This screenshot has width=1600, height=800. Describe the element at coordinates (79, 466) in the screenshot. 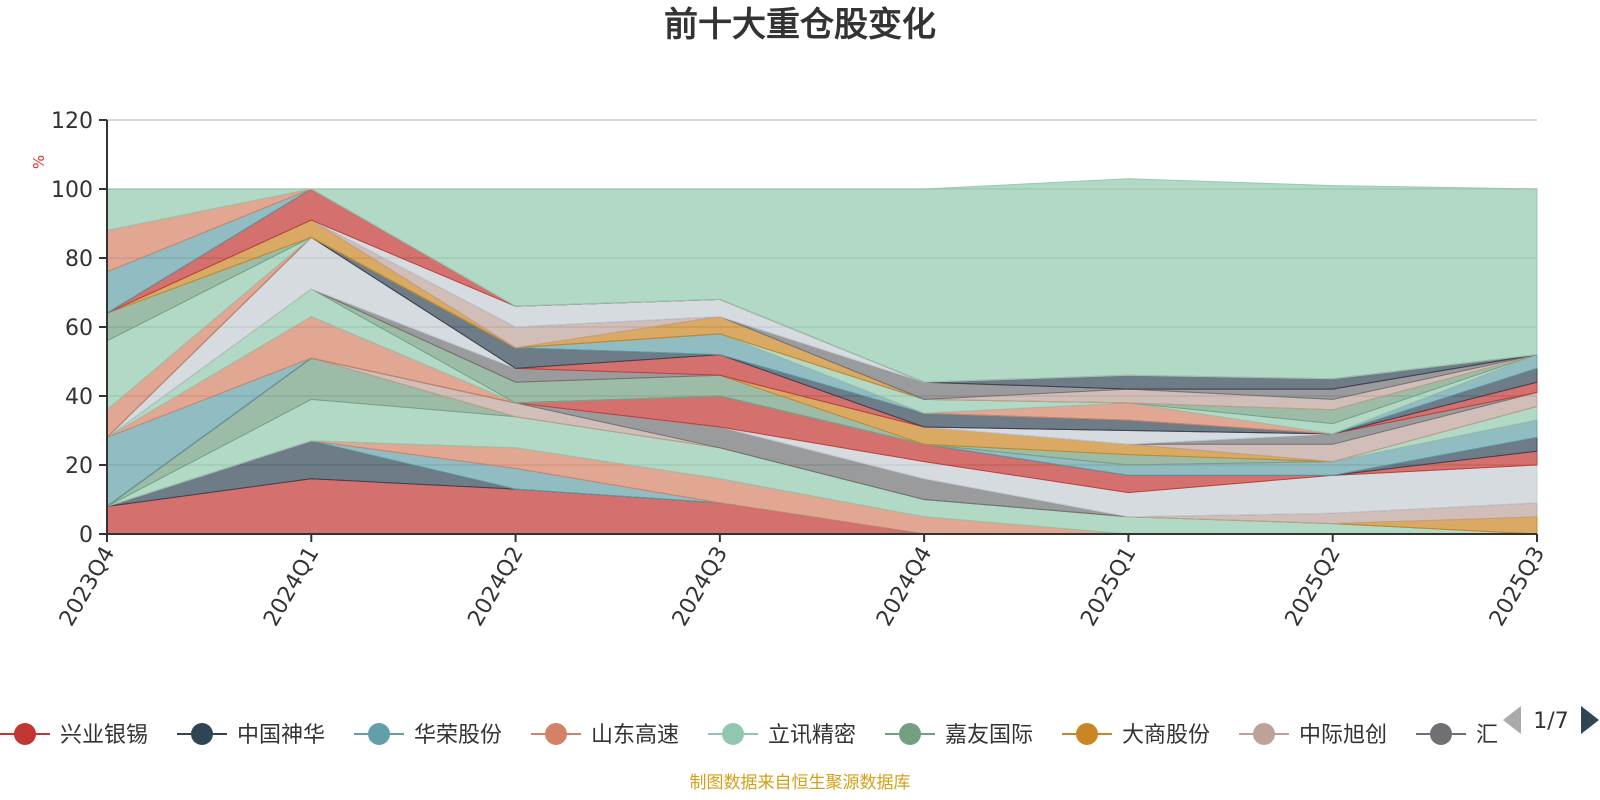

I see `y-tick-label: 20` at that location.